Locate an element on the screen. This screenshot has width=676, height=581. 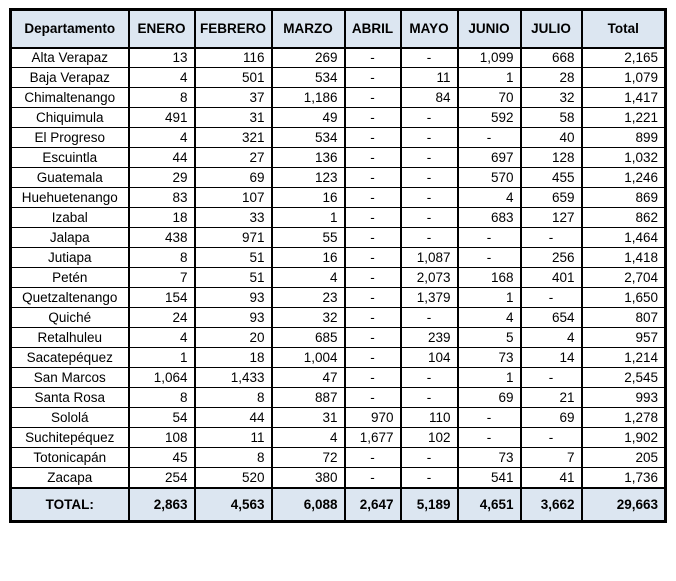
column-header: Departamento is located at coordinates (69, 28).